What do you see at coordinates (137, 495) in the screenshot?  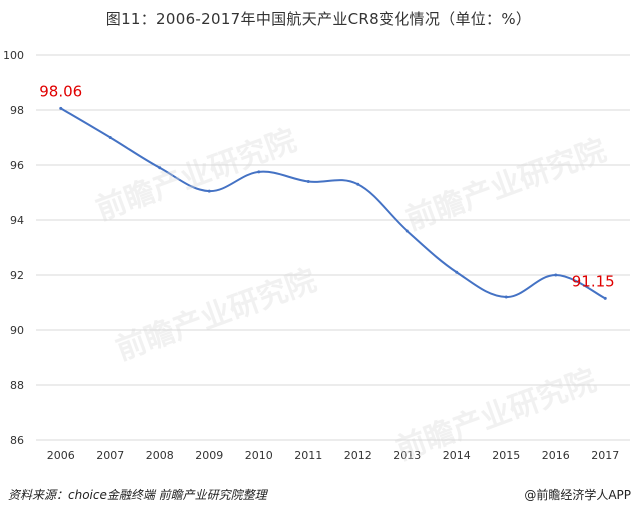 I see `source-note: 资料来源：choice金融终端 前瞻产业研究院整理` at bounding box center [137, 495].